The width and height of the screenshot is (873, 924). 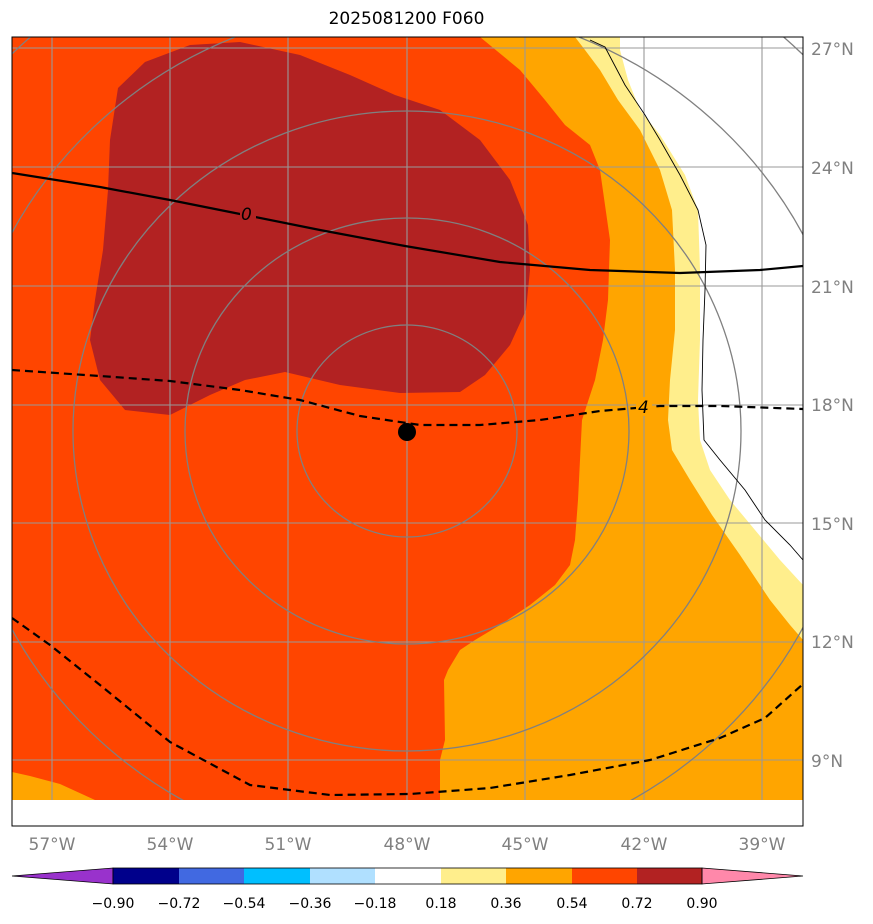 What do you see at coordinates (832, 525) in the screenshot?
I see `lat-label-15n: 15°N` at bounding box center [832, 525].